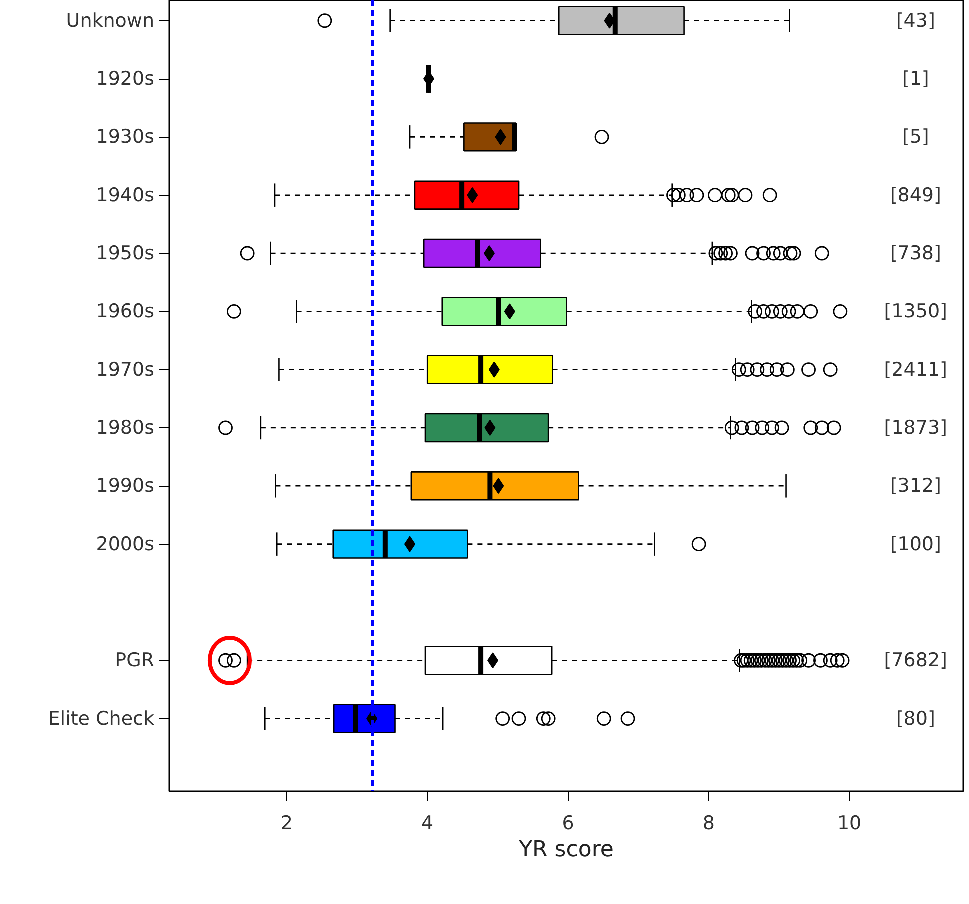  I want to click on annotation: [43], so click(916, 21).